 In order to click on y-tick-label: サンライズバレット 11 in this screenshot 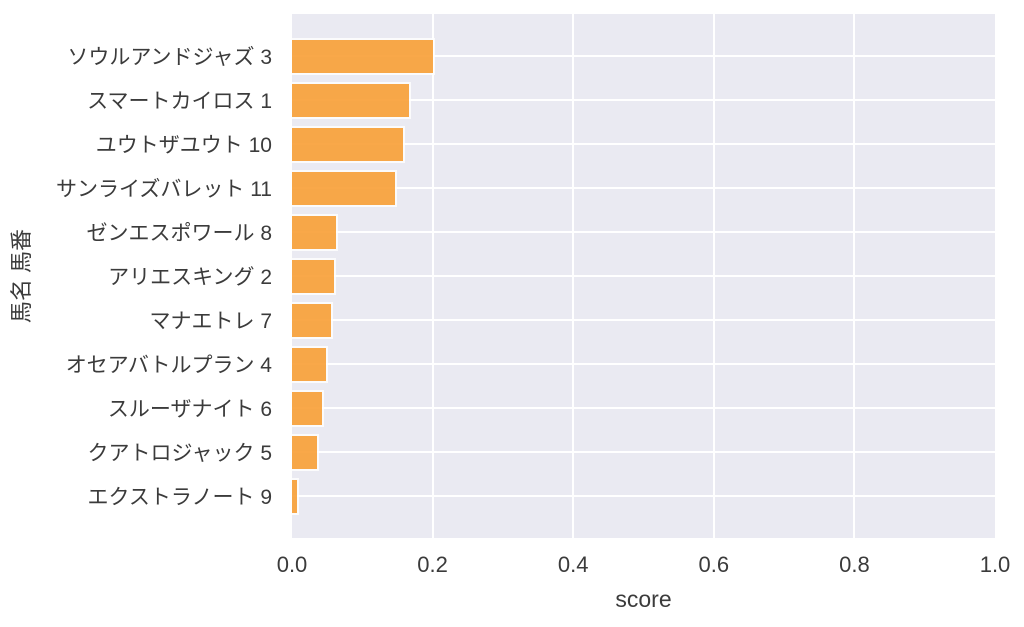, I will do `click(163, 189)`.